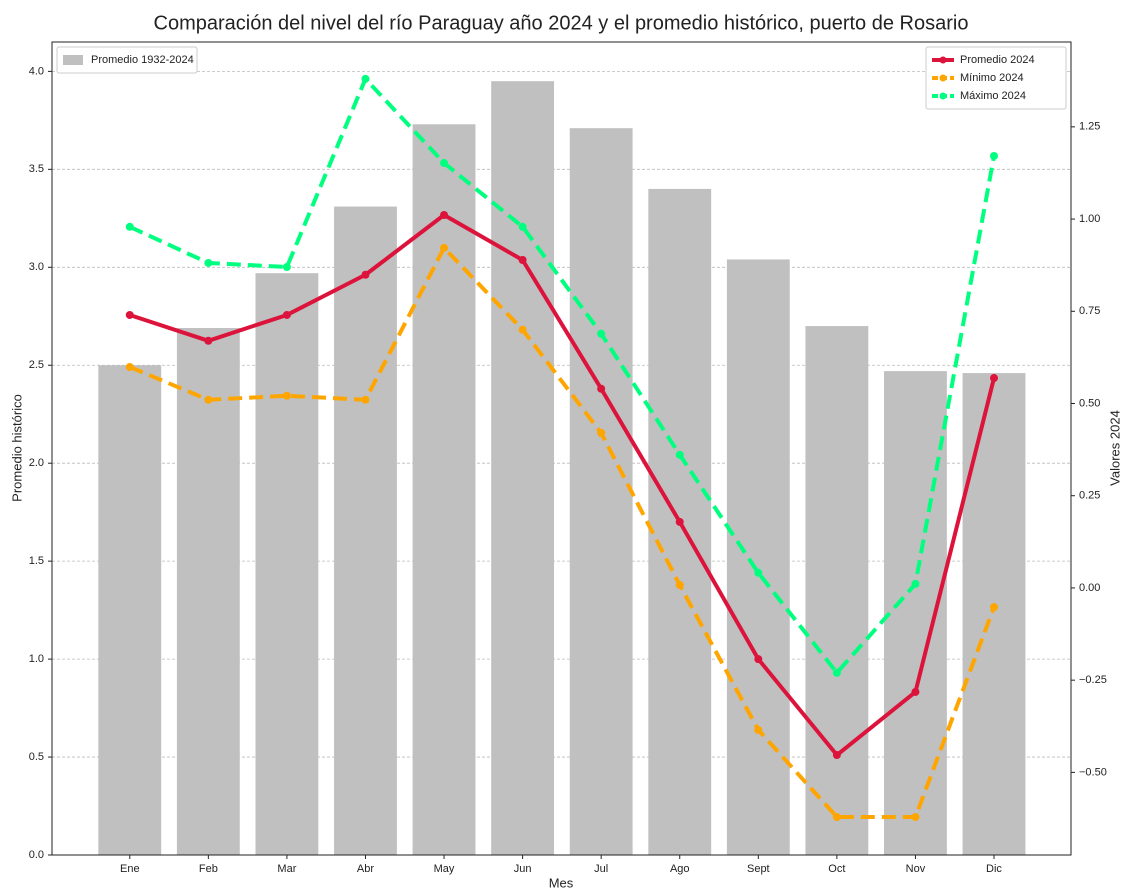 The width and height of the screenshot is (1122, 893). Describe the element at coordinates (1089, 127) in the screenshot. I see `y2-tick-label: 1.25` at that location.